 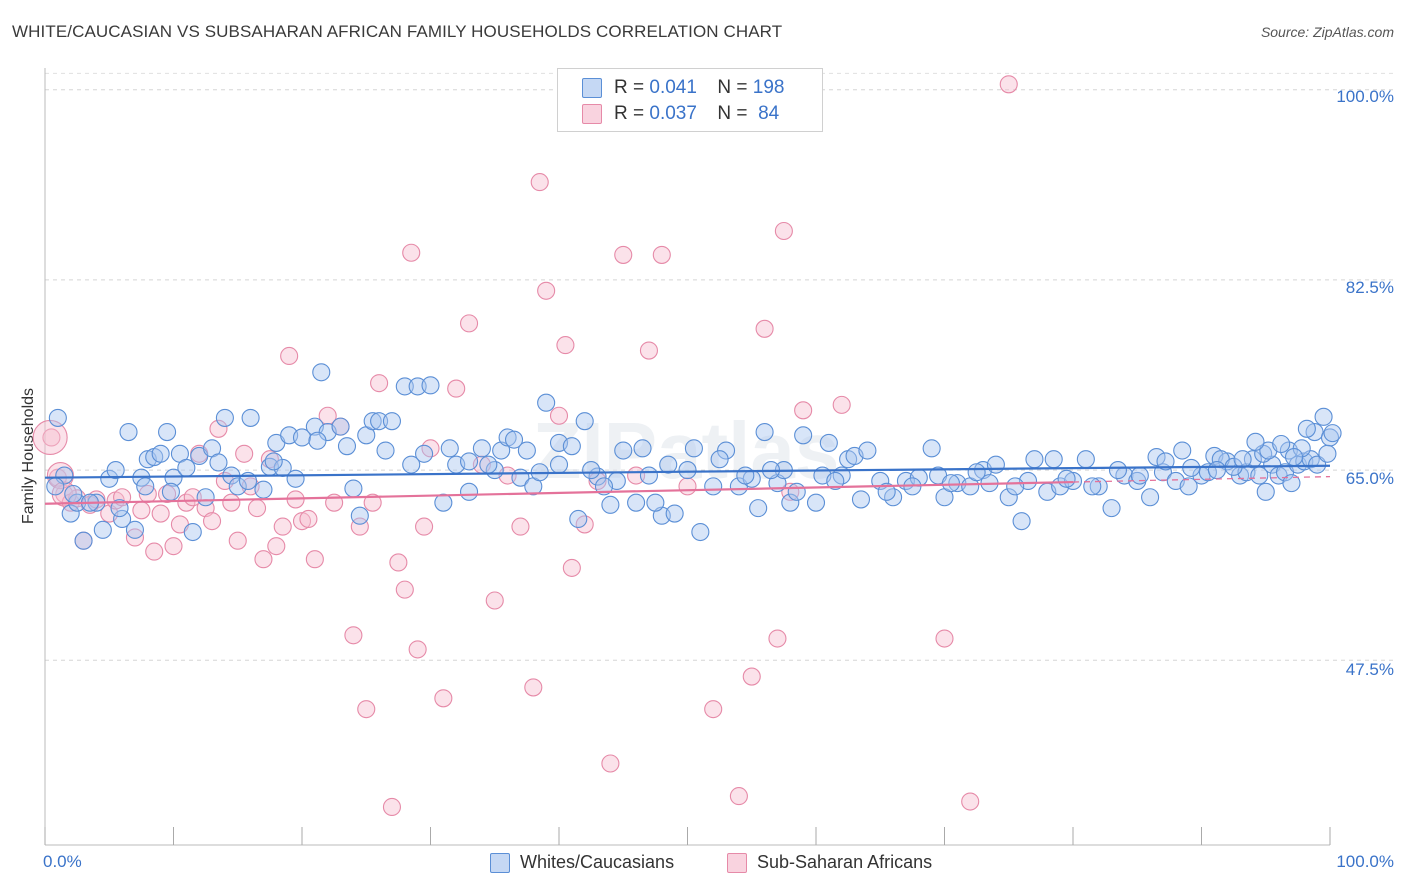 I want to click on trend-lines, so click(x=687, y=484).